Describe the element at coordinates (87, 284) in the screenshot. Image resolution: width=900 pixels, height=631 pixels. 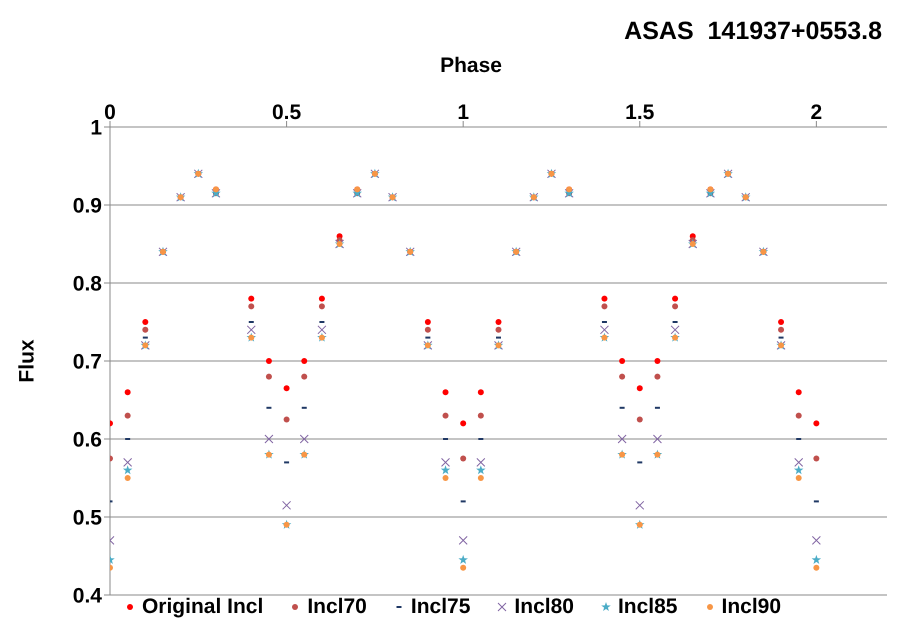
I see `y-tick-label: 0.8` at that location.